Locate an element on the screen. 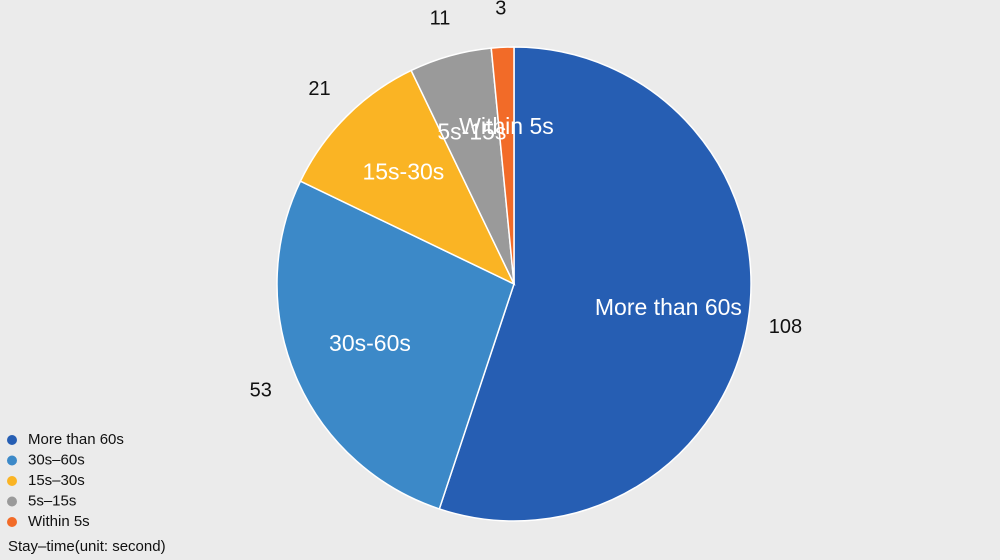  pie-slice-within-5s is located at coordinates (502, 165).